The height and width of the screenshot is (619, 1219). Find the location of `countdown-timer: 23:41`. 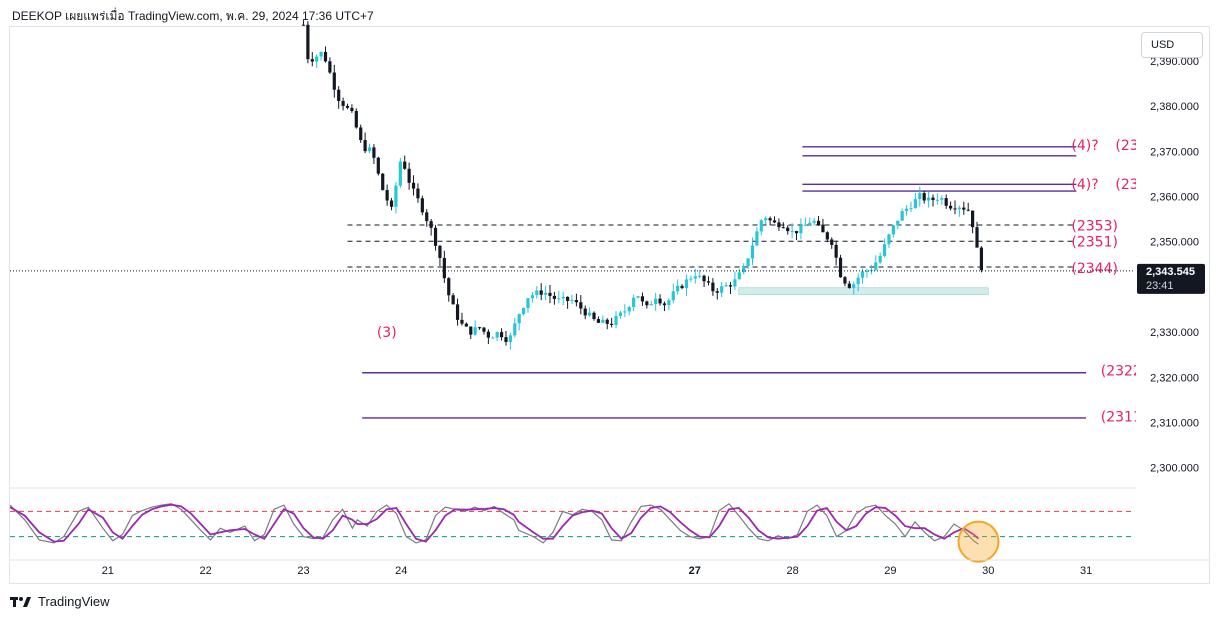

countdown-timer: 23:41 is located at coordinates (1160, 286).